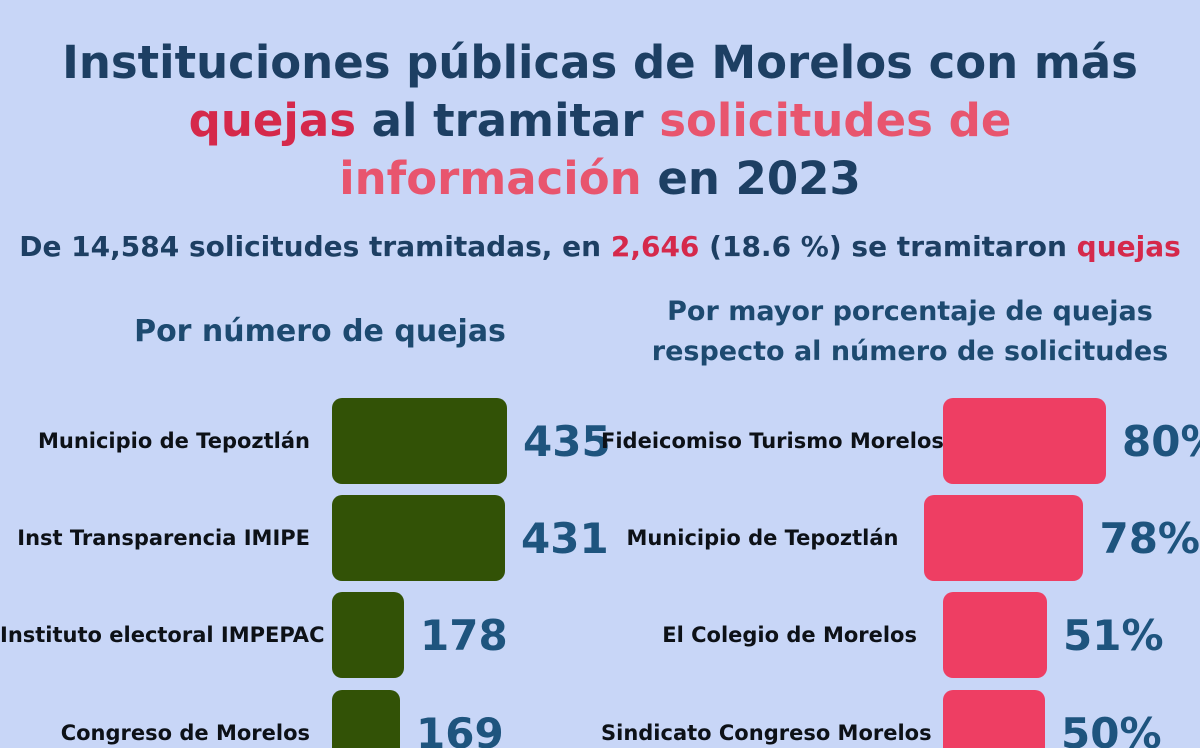 Image resolution: width=1200 pixels, height=748 pixels. Describe the element at coordinates (789, 635) in the screenshot. I see `bar-label: El Colegio de Morelos` at that location.